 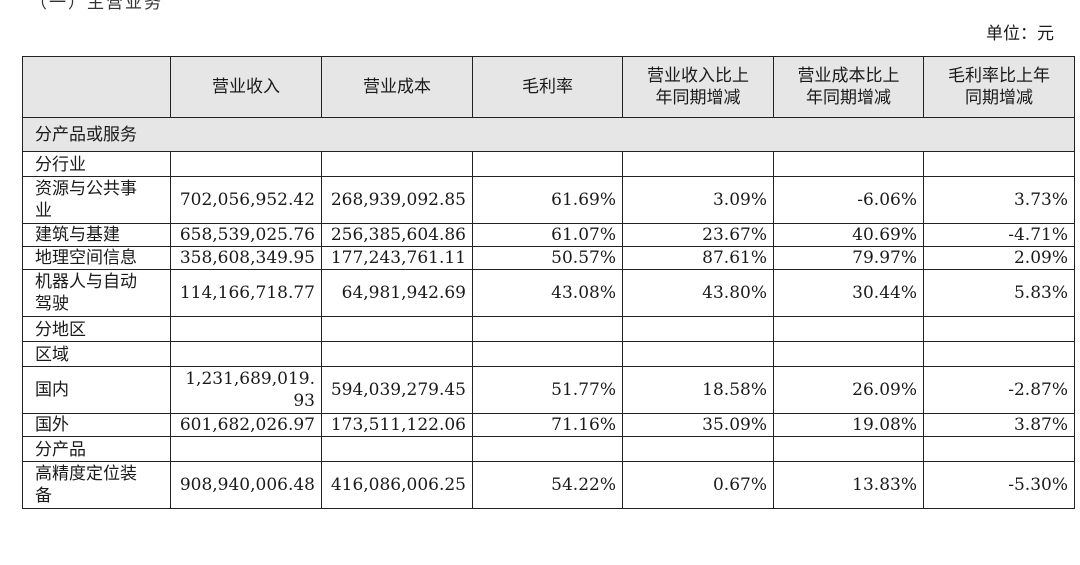 What do you see at coordinates (999, 390) in the screenshot?
I see `value-cell: -2.87%` at bounding box center [999, 390].